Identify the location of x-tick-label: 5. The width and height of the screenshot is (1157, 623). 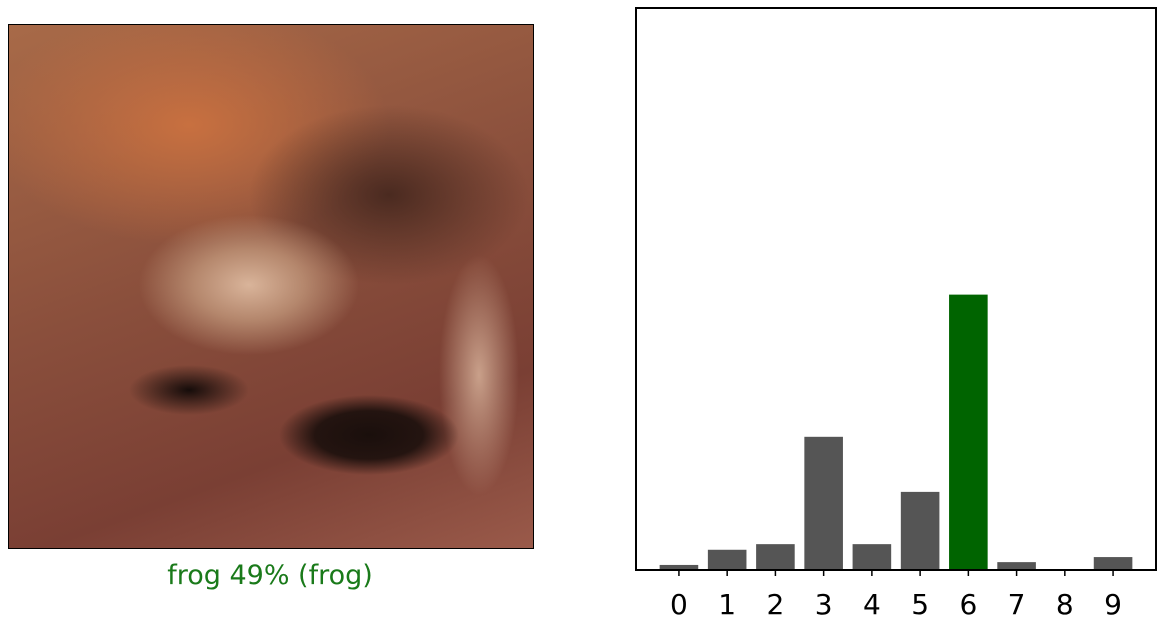
(920, 604).